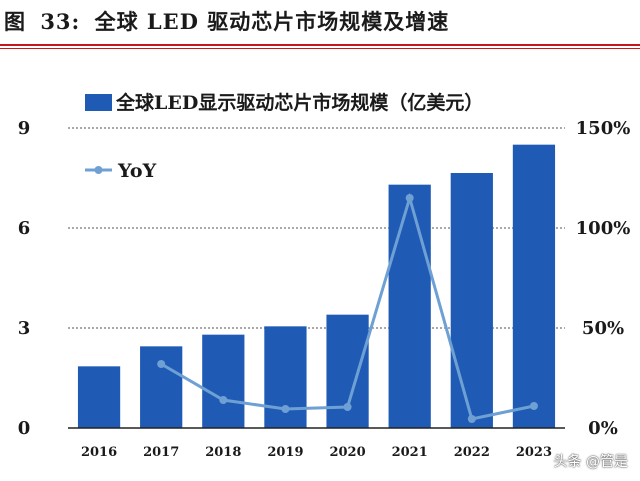 The height and width of the screenshot is (481, 640). Describe the element at coordinates (60, 21) in the screenshot. I see `figure-number: 33:` at that location.